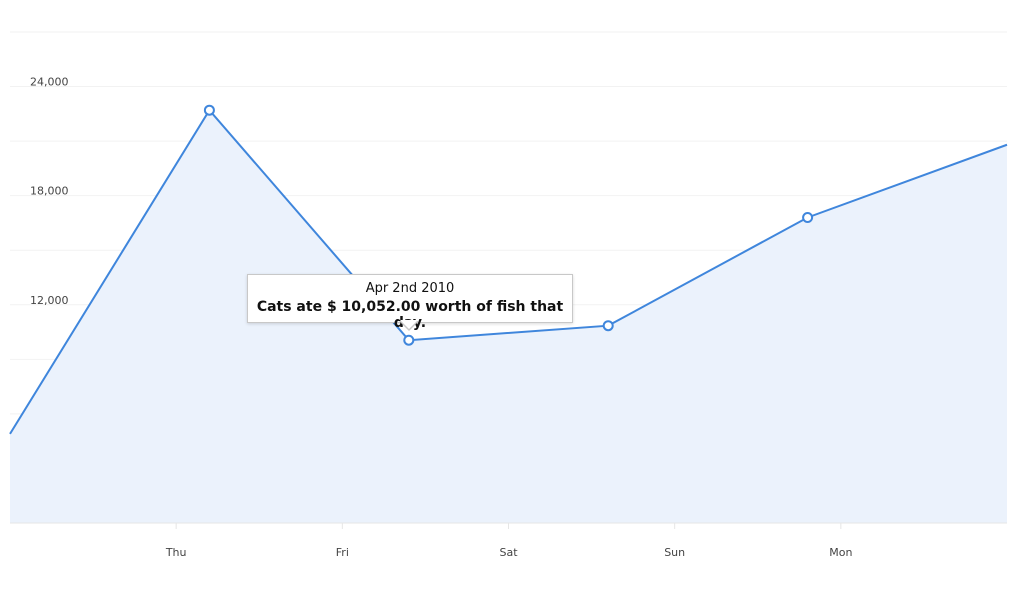  Describe the element at coordinates (49, 191) in the screenshot. I see `y-tick-label: 18,000` at that location.